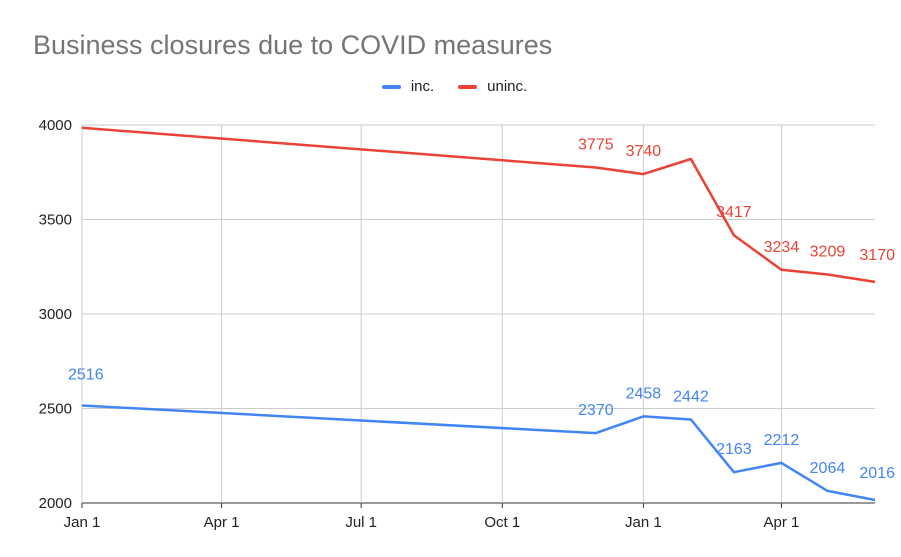 The width and height of the screenshot is (901, 557). What do you see at coordinates (782, 440) in the screenshot?
I see `data-label-inc: 2212` at bounding box center [782, 440].